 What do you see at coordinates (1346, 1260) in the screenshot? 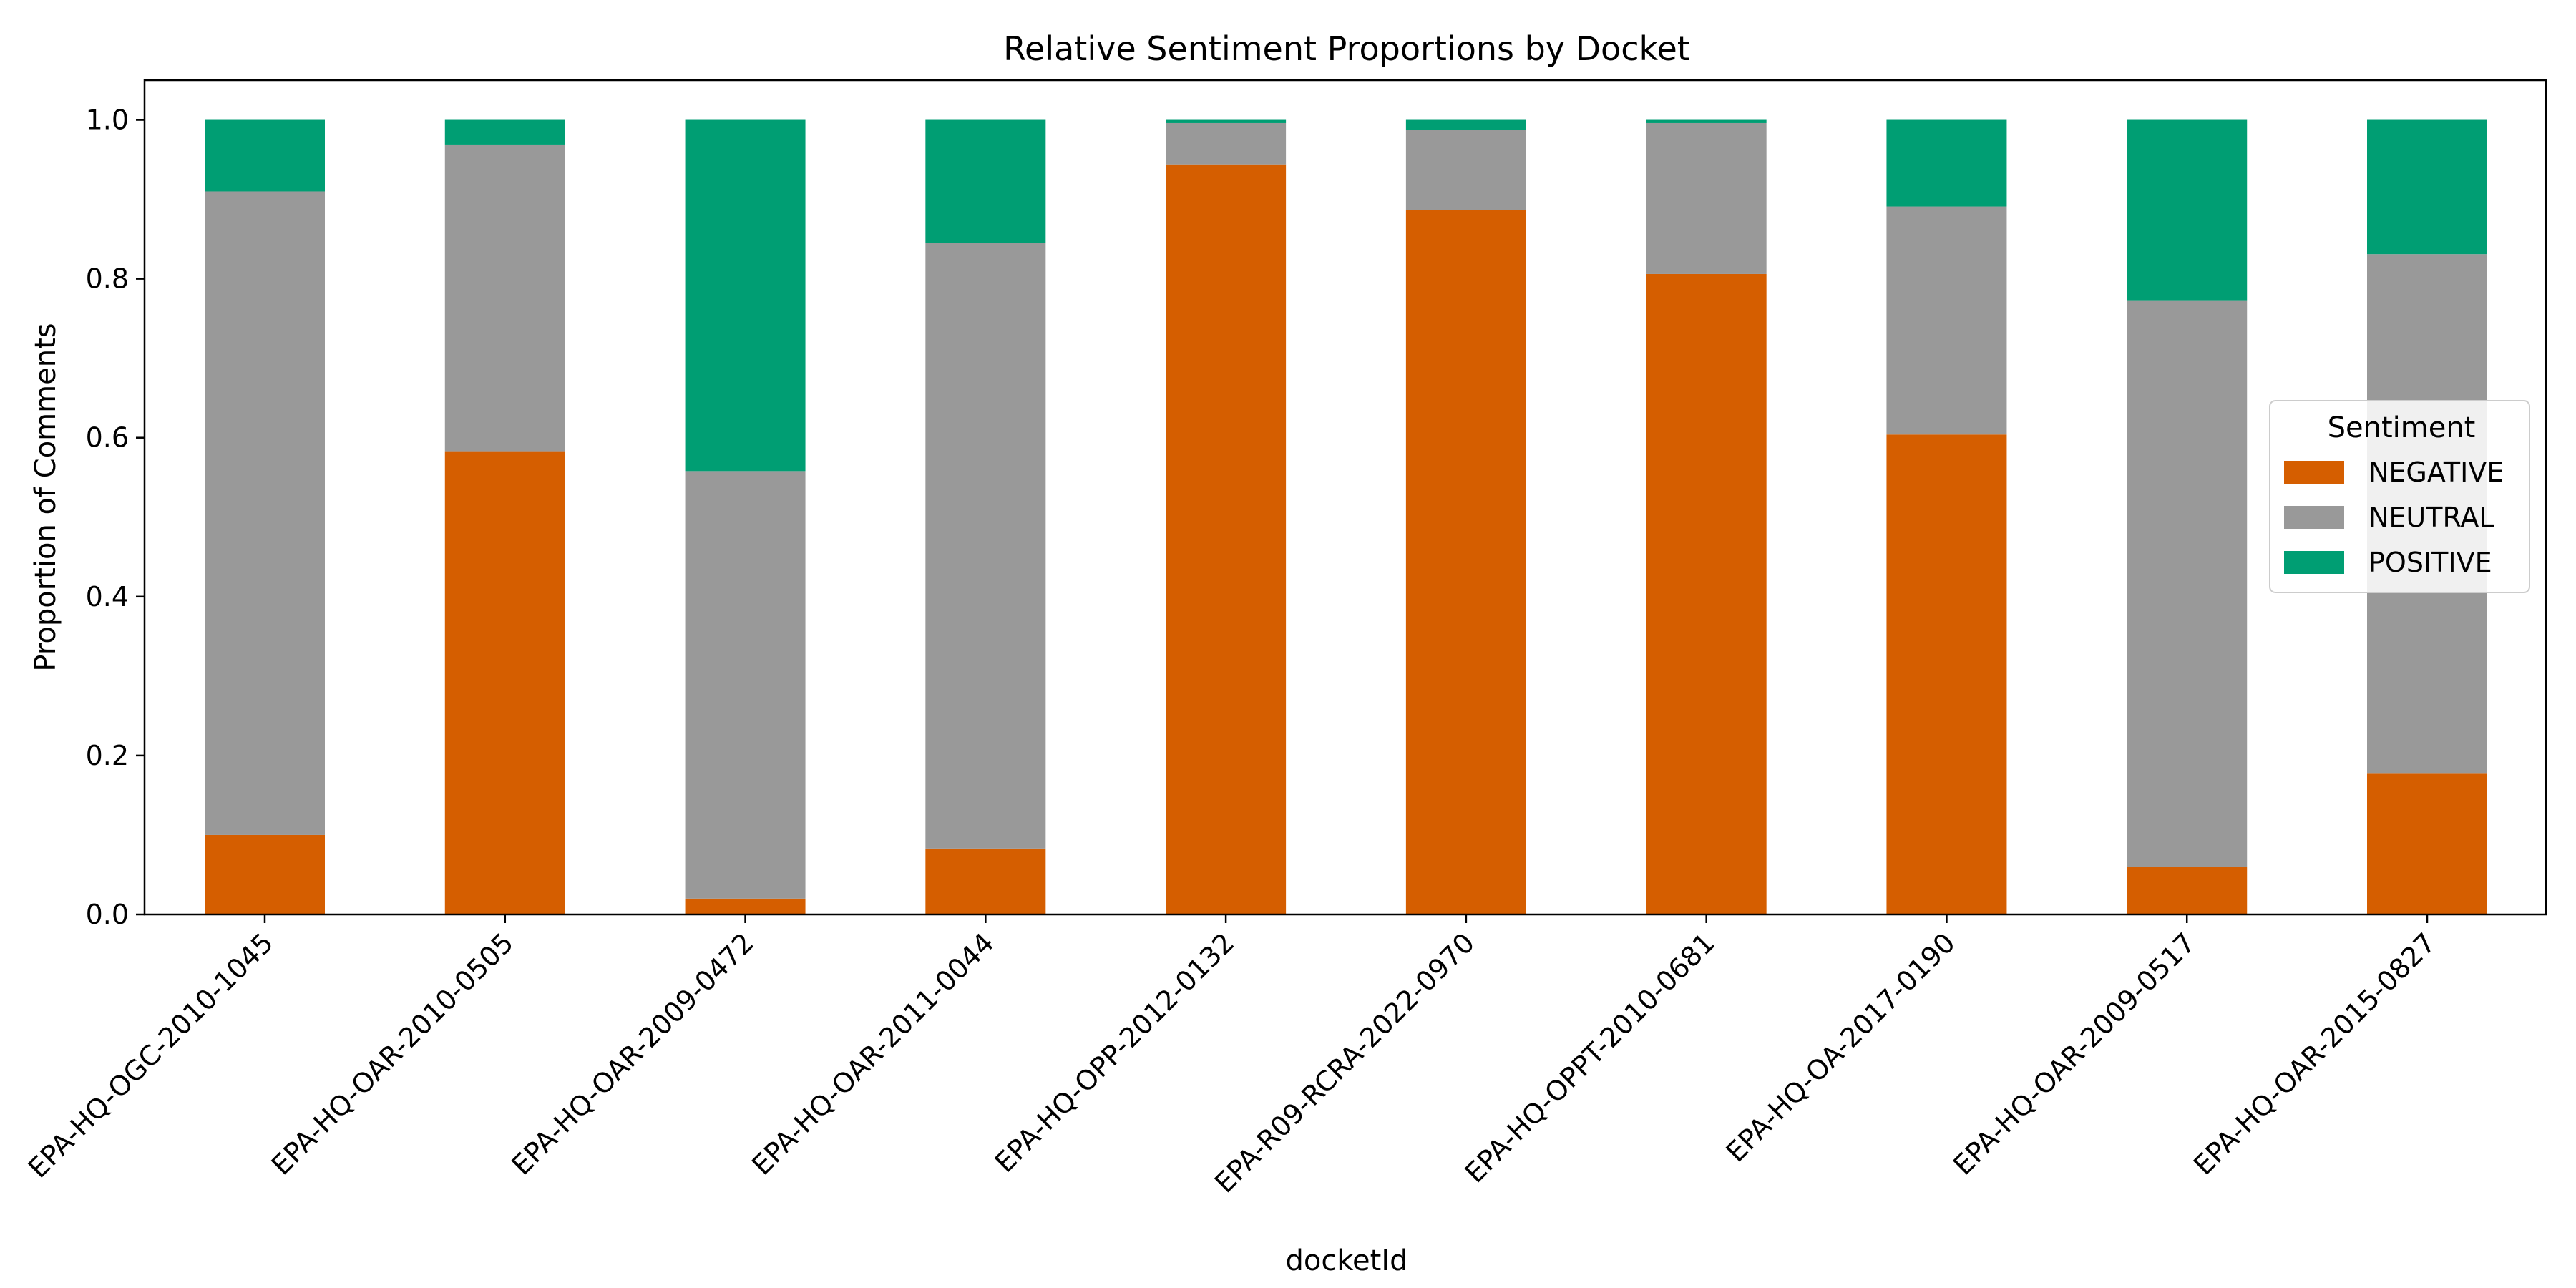
I see `x-axis-label: docketId` at bounding box center [1346, 1260].